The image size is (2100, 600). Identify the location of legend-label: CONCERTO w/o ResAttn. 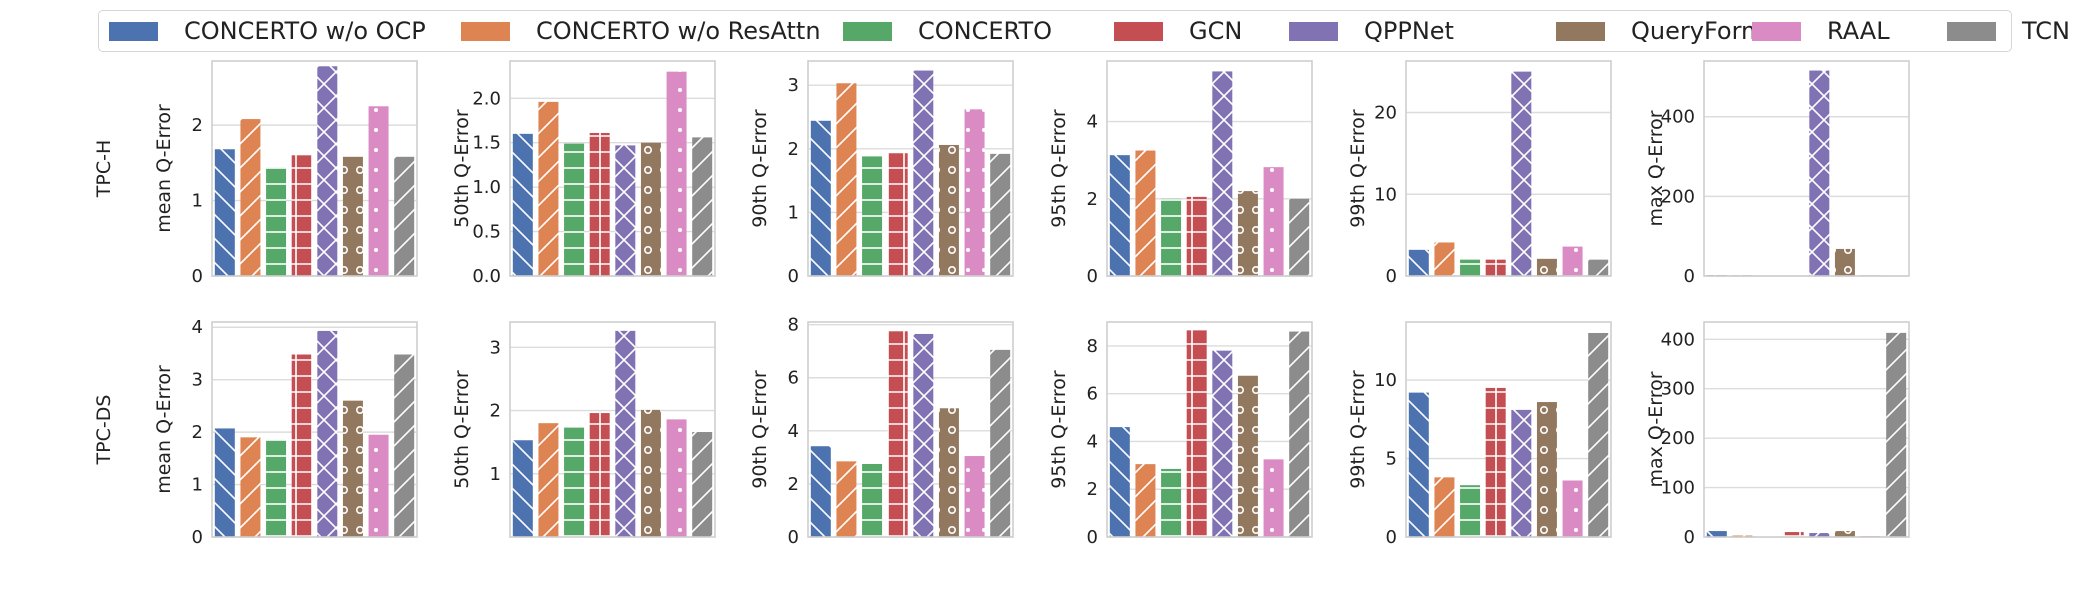
(678, 31).